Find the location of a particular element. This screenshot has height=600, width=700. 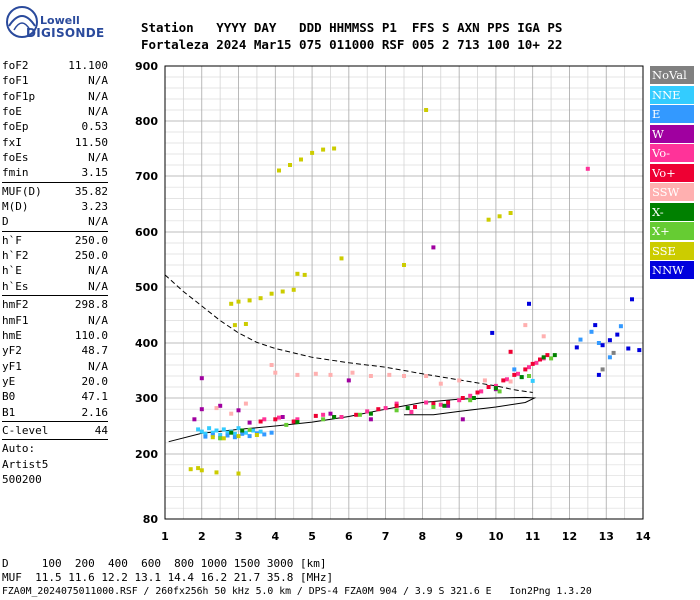

param-row: C-level 44 is located at coordinates (55, 430).